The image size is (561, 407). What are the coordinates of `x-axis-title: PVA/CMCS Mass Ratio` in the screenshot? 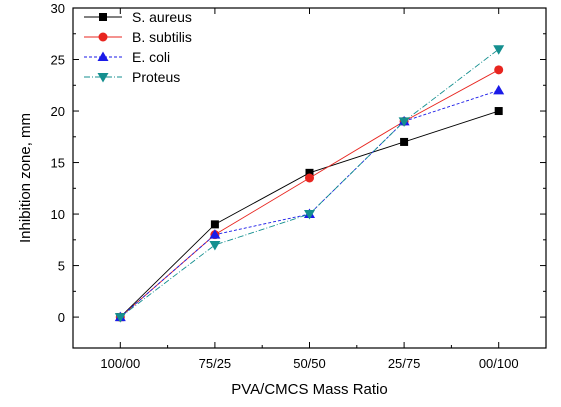 It's located at (309, 389).